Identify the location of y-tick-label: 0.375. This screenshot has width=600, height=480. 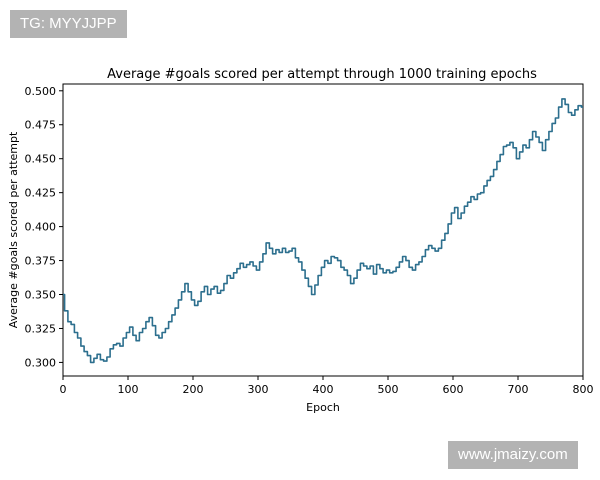
(41, 261).